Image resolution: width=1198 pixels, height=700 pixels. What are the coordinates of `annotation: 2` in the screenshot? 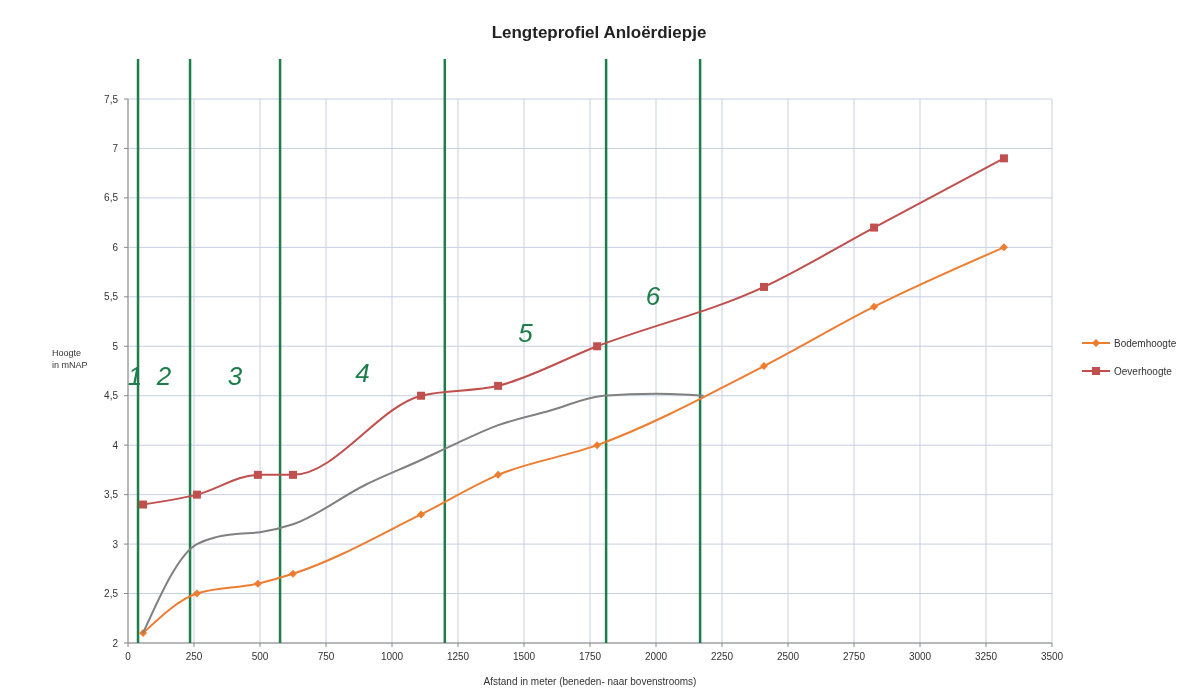 It's located at (163, 376).